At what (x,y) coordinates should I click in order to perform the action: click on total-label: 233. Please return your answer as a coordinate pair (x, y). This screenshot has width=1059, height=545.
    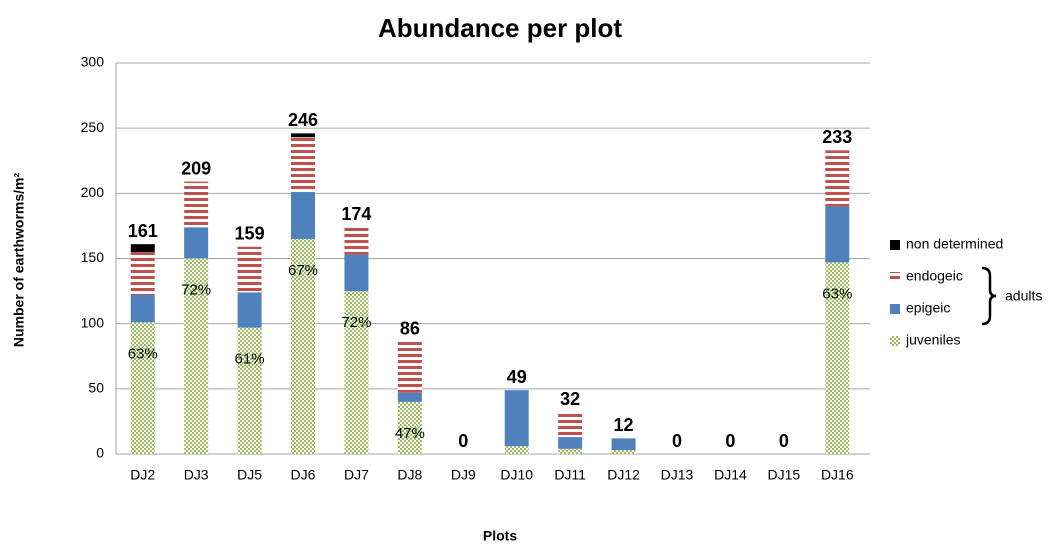
    Looking at the image, I should click on (837, 137).